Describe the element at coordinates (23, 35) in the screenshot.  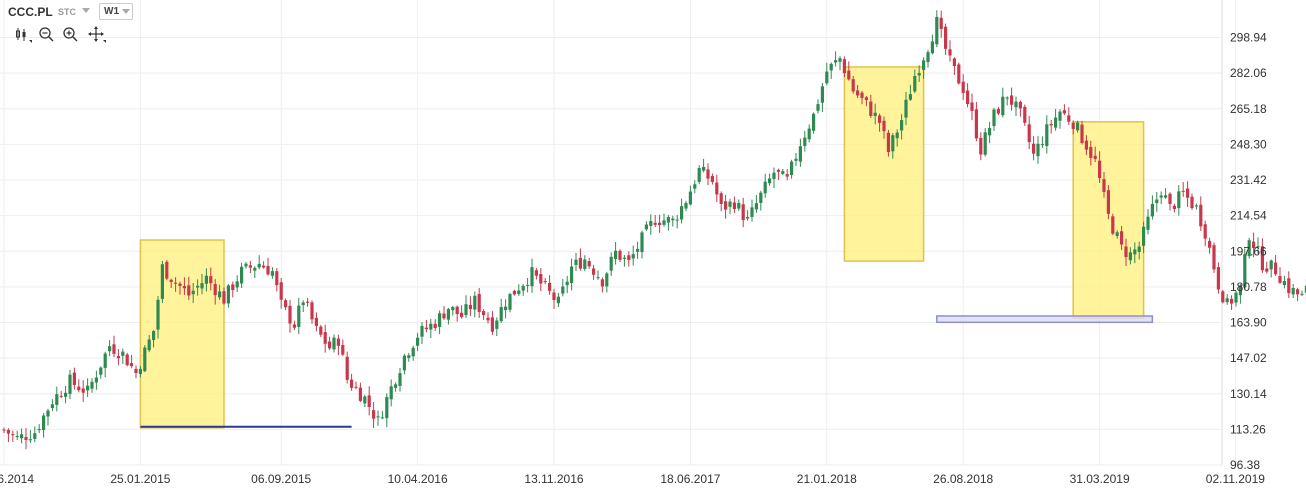
I see `candles-icon` at that location.